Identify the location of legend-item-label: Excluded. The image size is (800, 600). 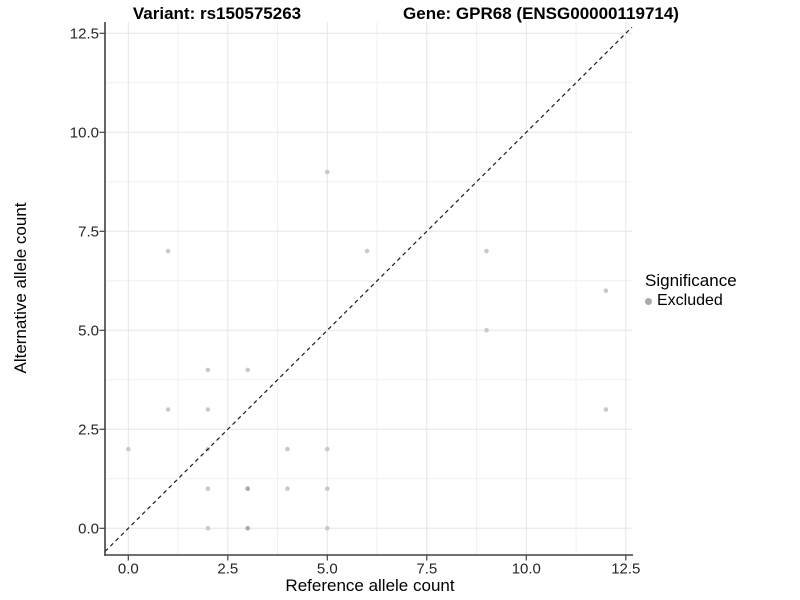
(690, 300).